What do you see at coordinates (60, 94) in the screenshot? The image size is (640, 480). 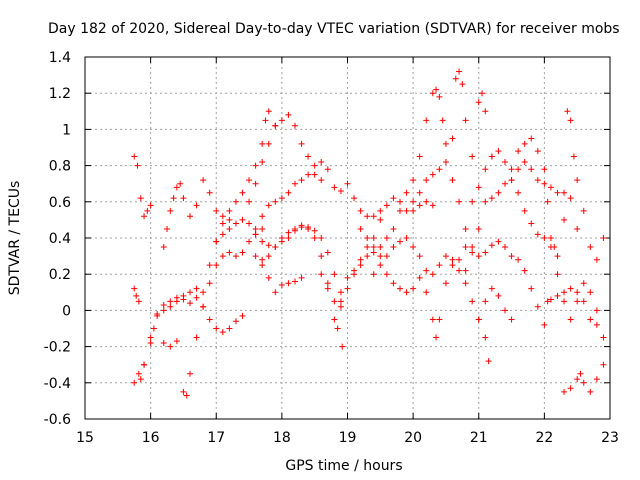 I see `y-tick-label: 1.2` at bounding box center [60, 94].